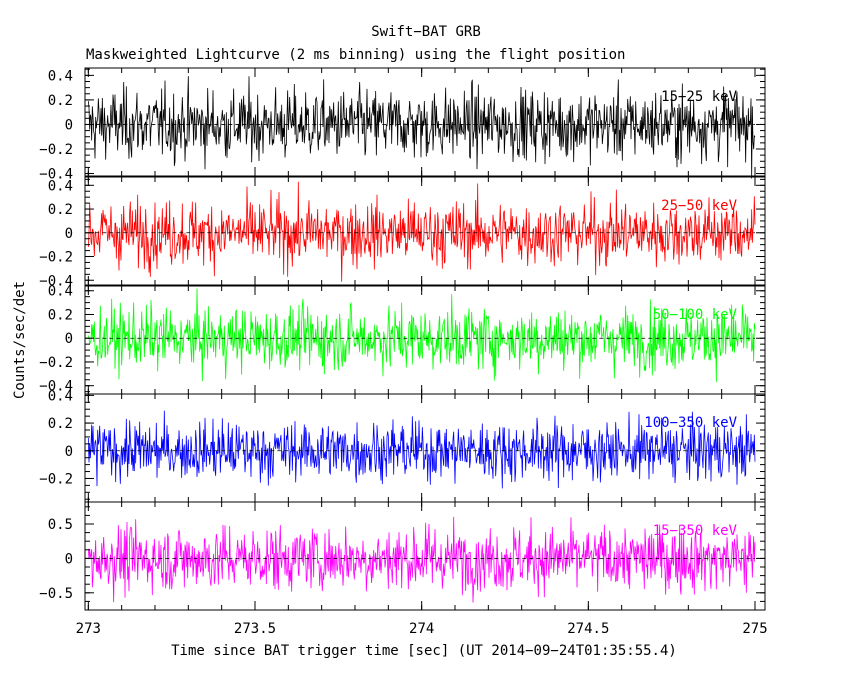  I want to click on x-tick-label-1: 273.5, so click(255, 629).